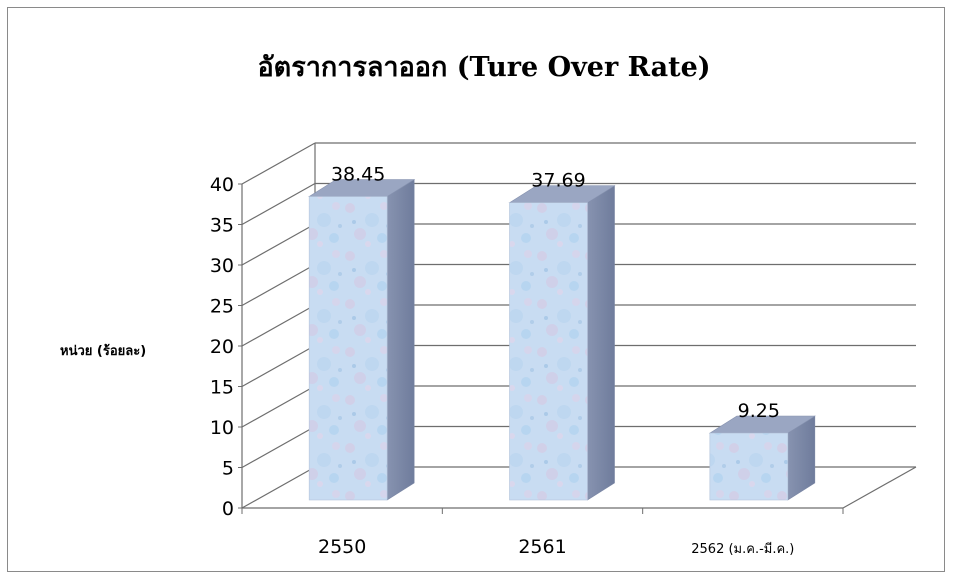 The height and width of the screenshot is (579, 954). I want to click on x-tick-label: 2550, so click(342, 547).